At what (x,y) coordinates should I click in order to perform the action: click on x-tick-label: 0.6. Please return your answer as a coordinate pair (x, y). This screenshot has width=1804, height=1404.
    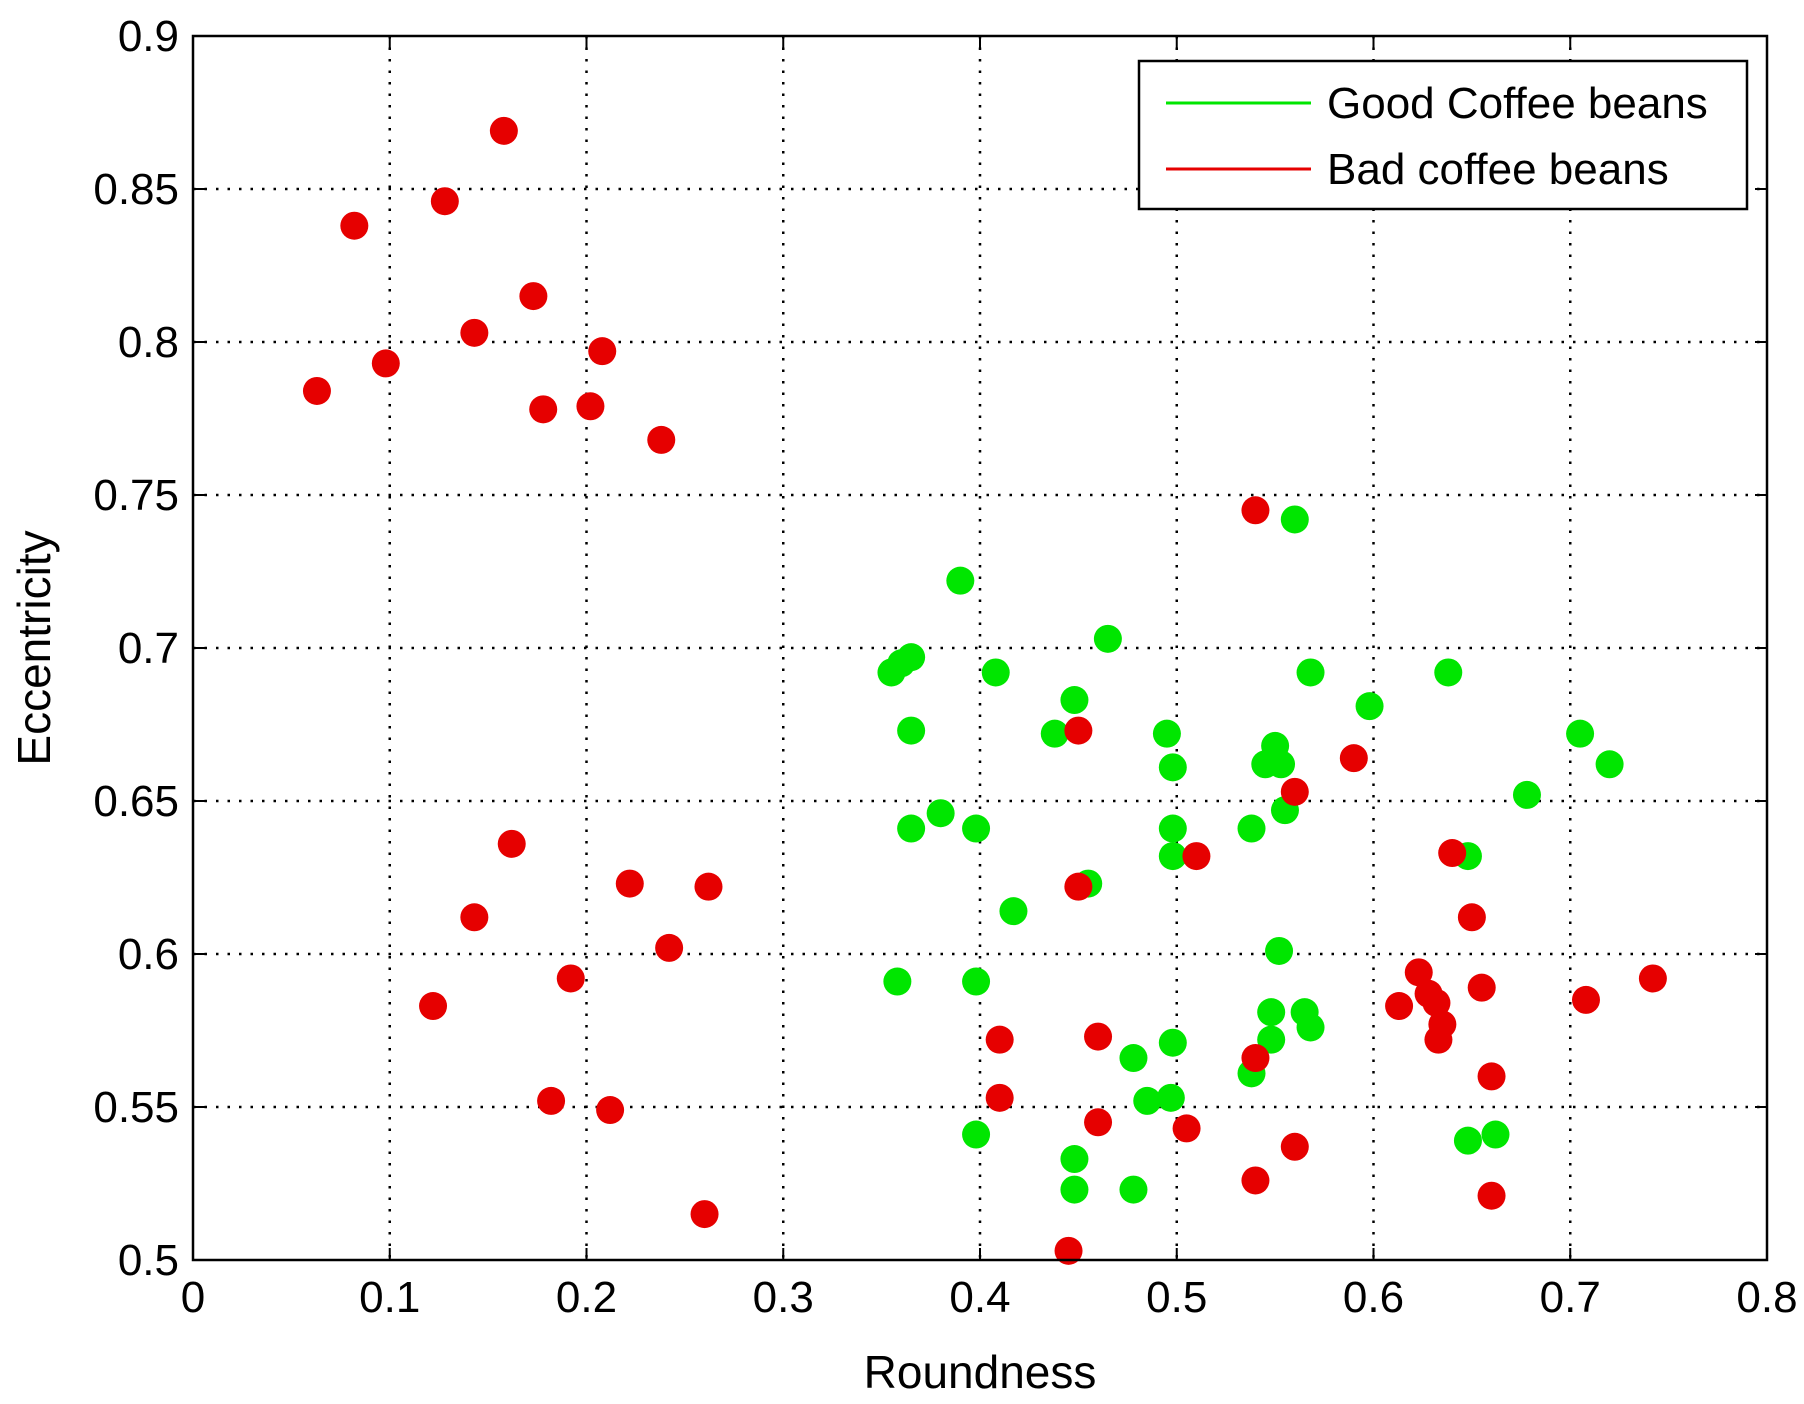
    Looking at the image, I should click on (1373, 1297).